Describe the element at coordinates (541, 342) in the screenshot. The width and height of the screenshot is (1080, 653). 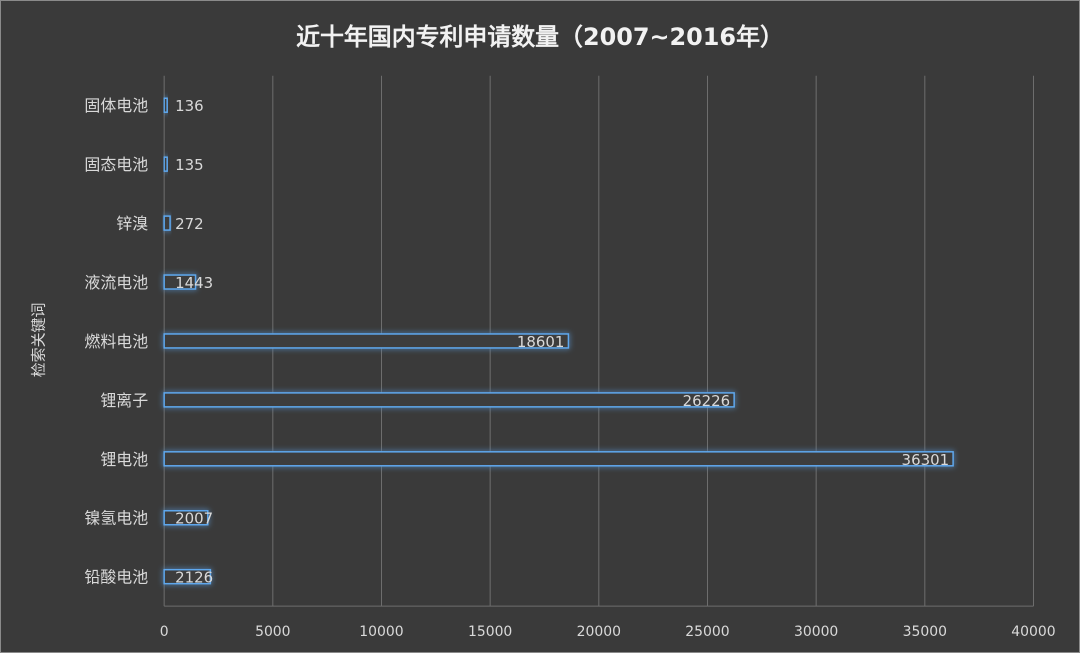
I see `data-label: 18601` at that location.